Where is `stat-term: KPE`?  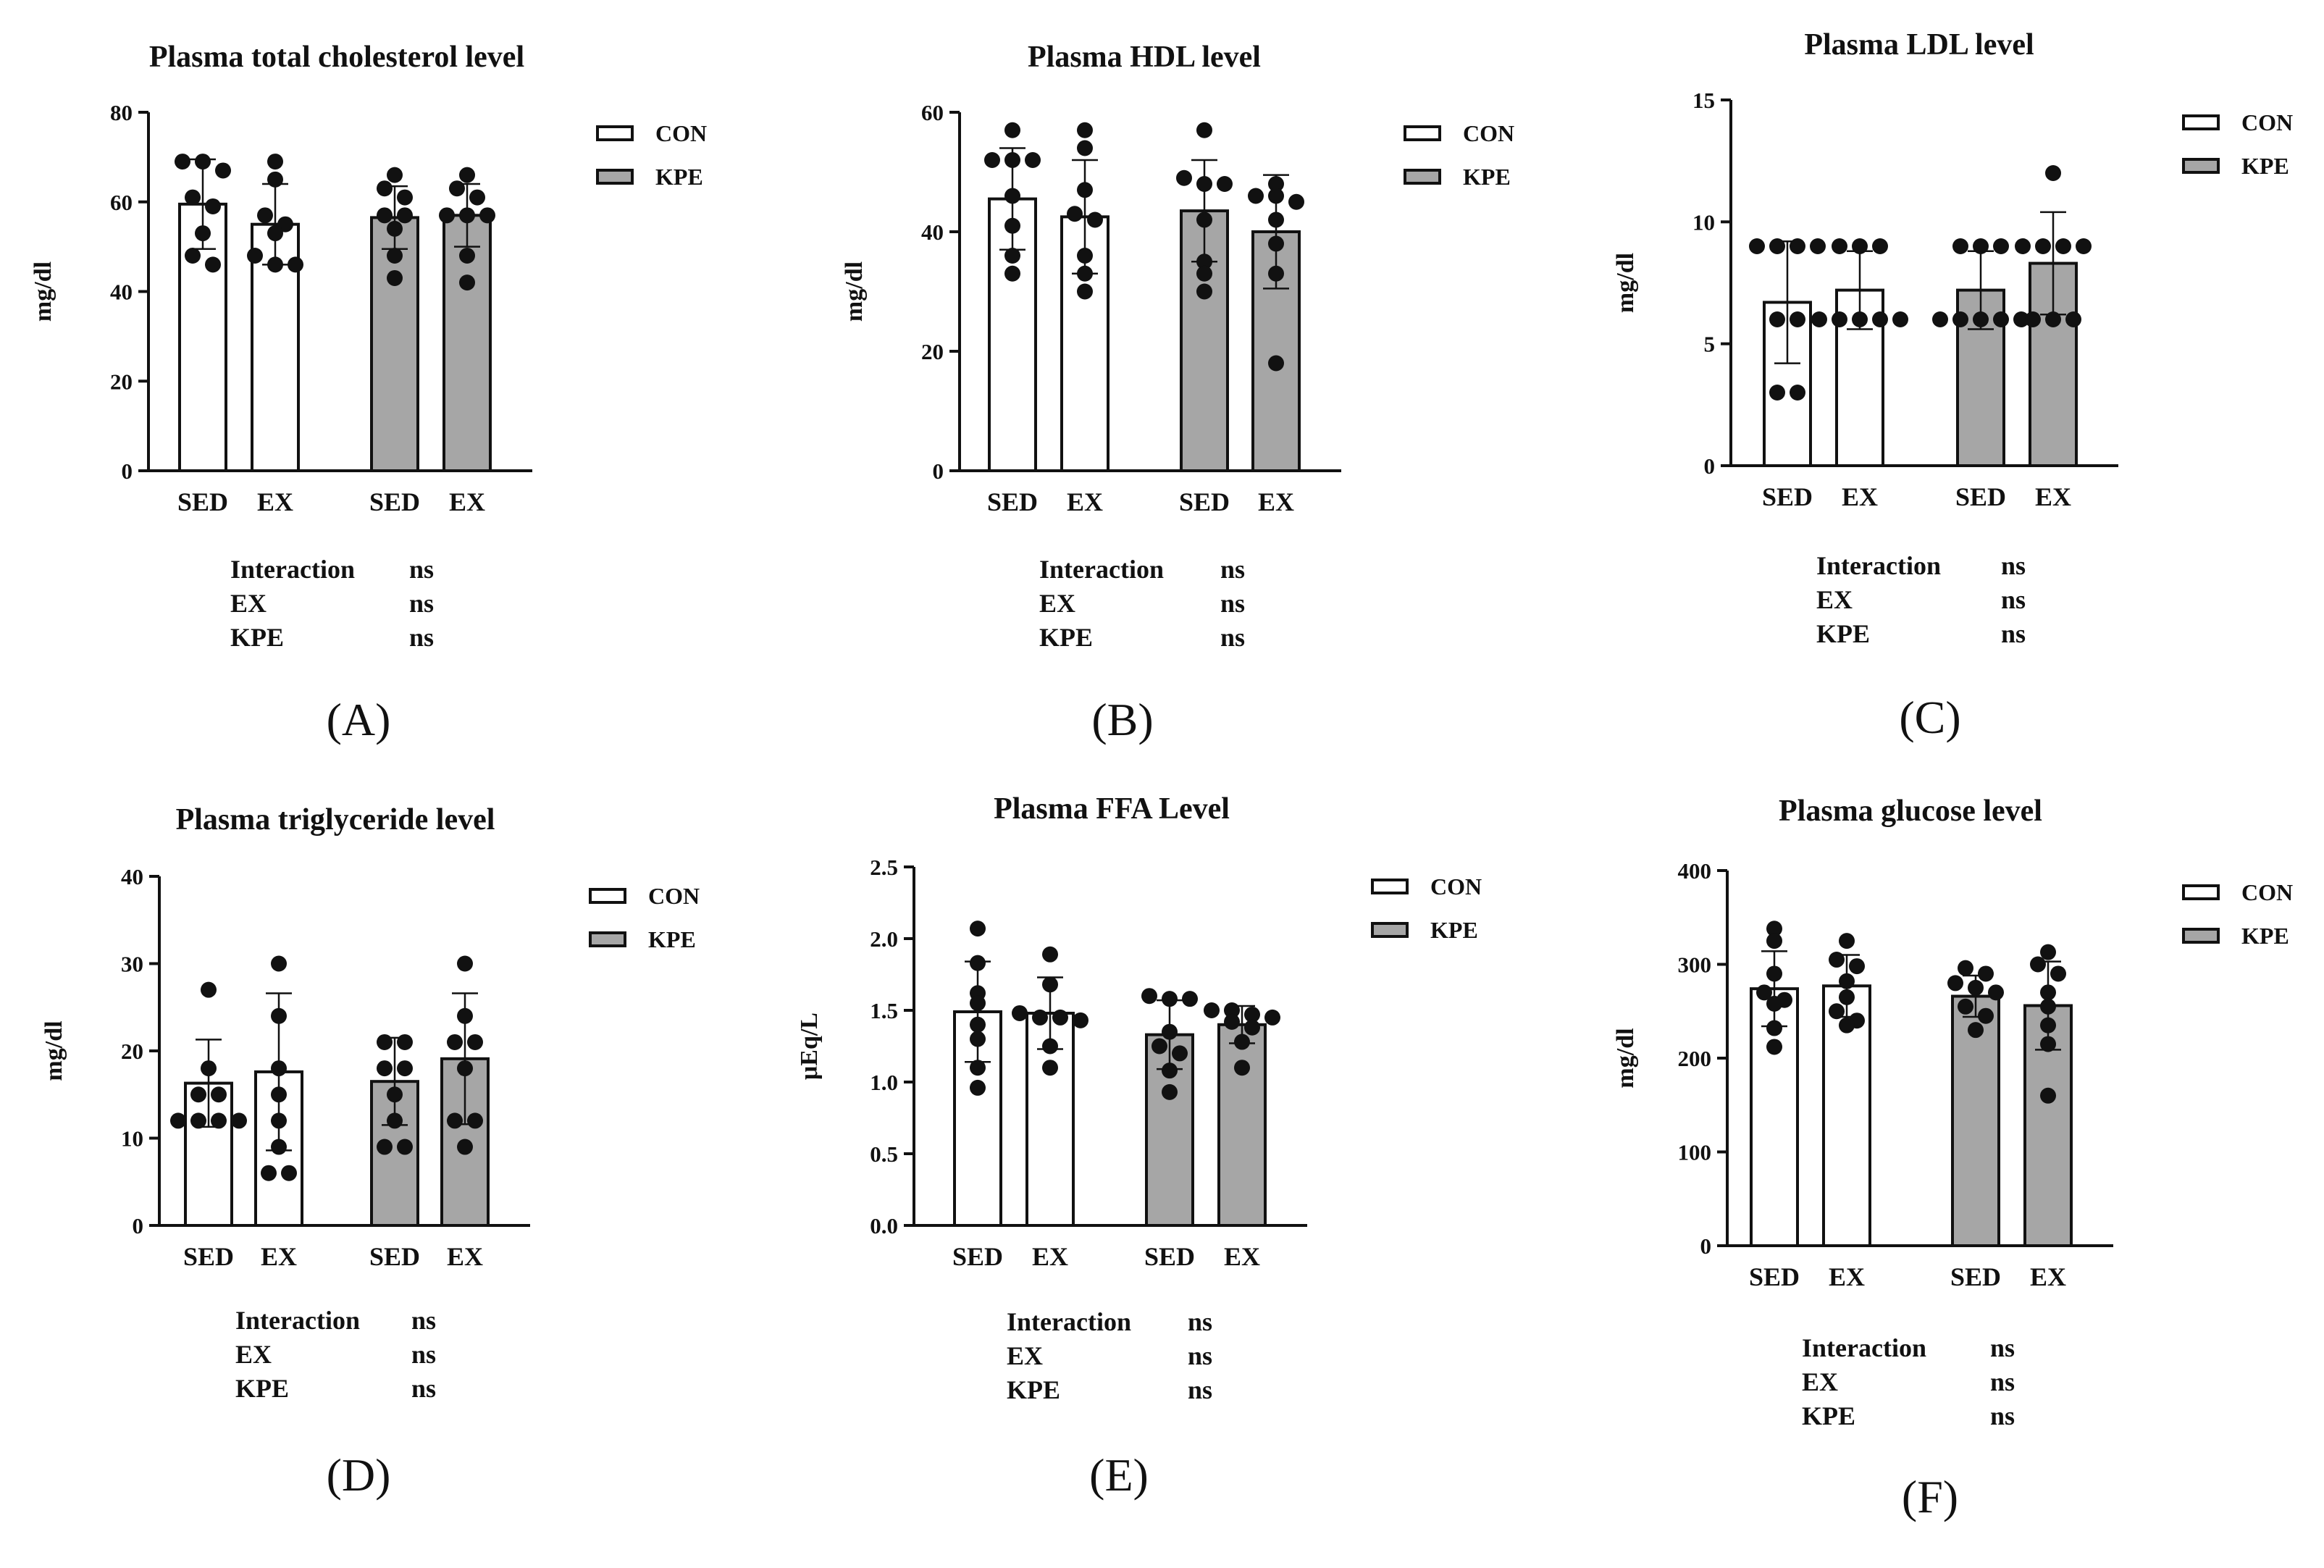 stat-term: KPE is located at coordinates (1066, 637).